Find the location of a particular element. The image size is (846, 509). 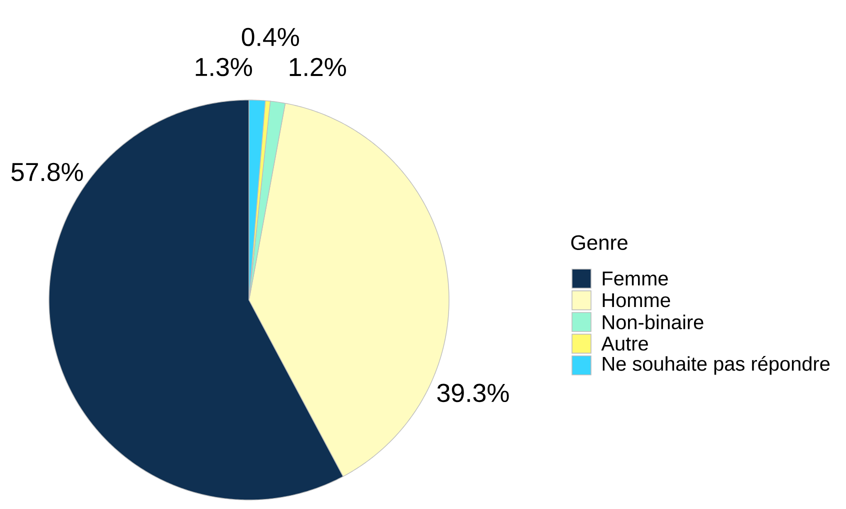

data-label: 57.8% is located at coordinates (47, 172).